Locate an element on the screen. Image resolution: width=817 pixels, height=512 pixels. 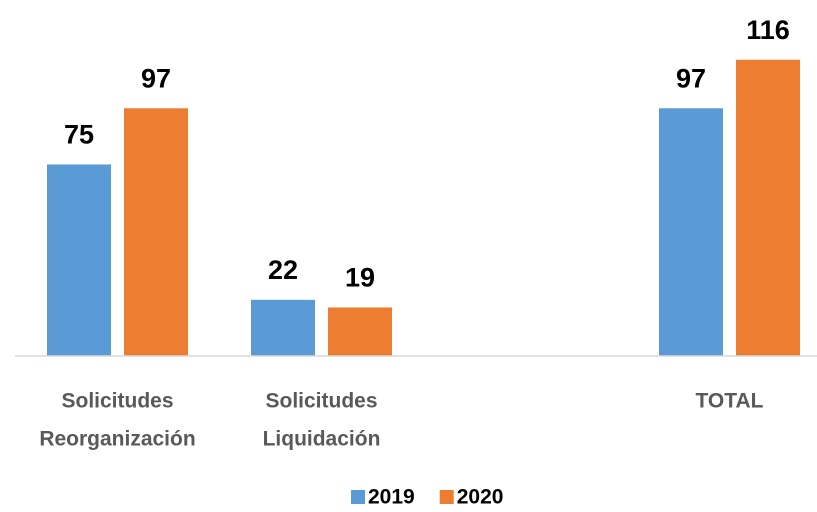
legend-label: 2019 is located at coordinates (391, 497).